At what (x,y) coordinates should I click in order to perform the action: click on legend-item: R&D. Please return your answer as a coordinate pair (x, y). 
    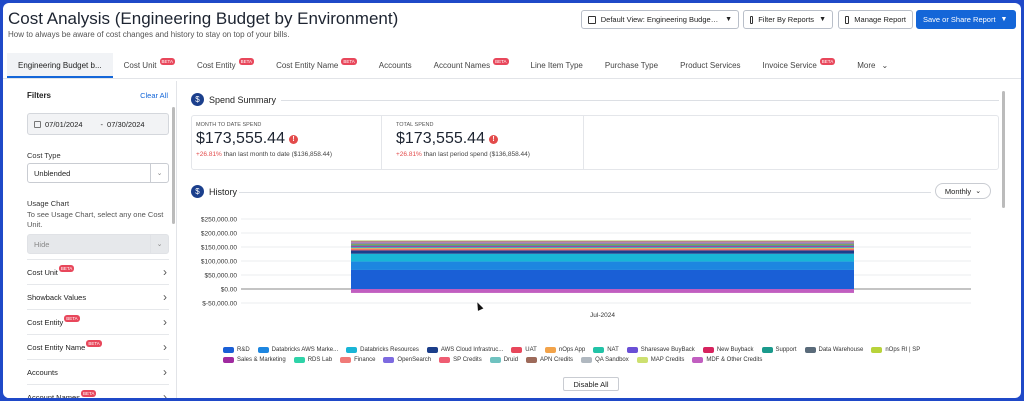
    Looking at the image, I should click on (236, 350).